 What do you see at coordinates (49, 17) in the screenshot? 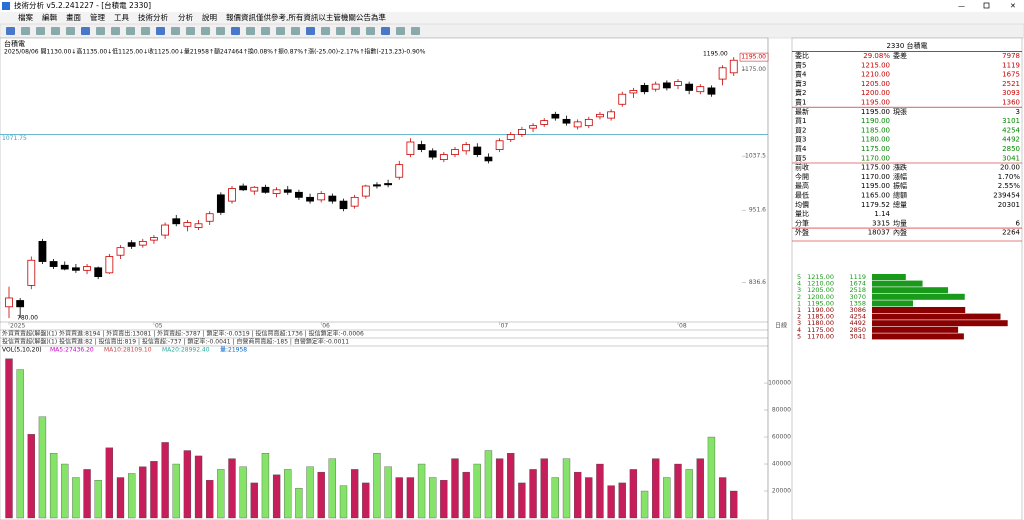
I see `menu-item: 編輯` at bounding box center [49, 17].